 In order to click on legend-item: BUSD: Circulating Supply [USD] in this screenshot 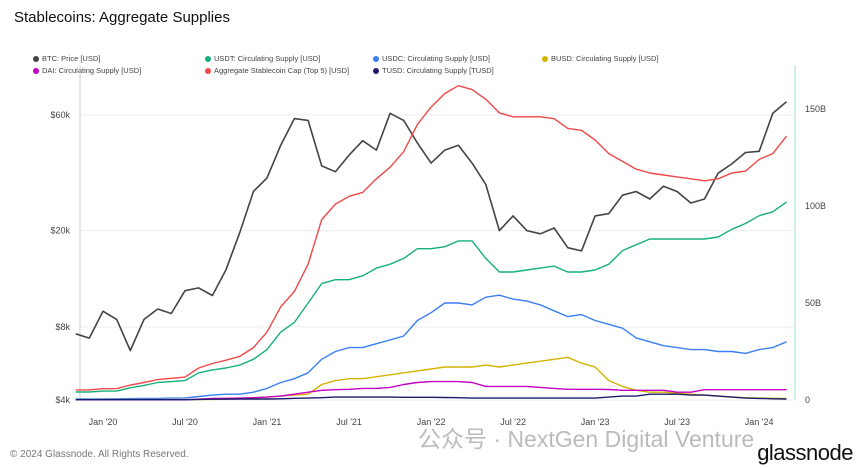, I will do `click(600, 58)`.